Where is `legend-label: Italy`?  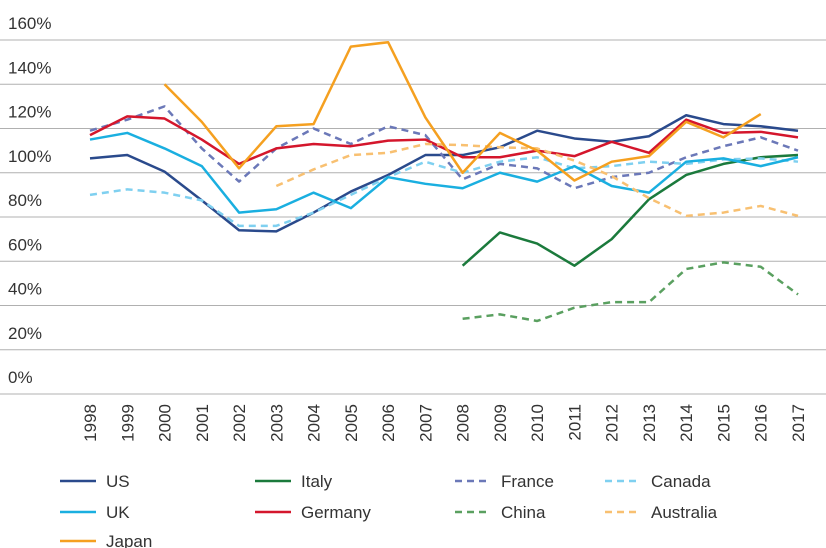
legend-label: Italy is located at coordinates (317, 481).